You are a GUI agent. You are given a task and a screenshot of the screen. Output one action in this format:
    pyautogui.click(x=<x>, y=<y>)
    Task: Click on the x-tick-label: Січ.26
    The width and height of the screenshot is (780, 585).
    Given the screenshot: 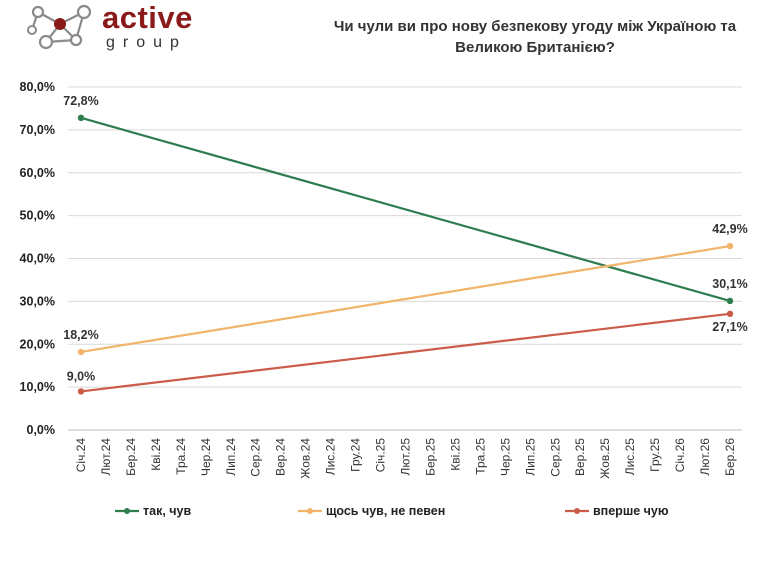 What is the action you would take?
    pyautogui.click(x=680, y=455)
    